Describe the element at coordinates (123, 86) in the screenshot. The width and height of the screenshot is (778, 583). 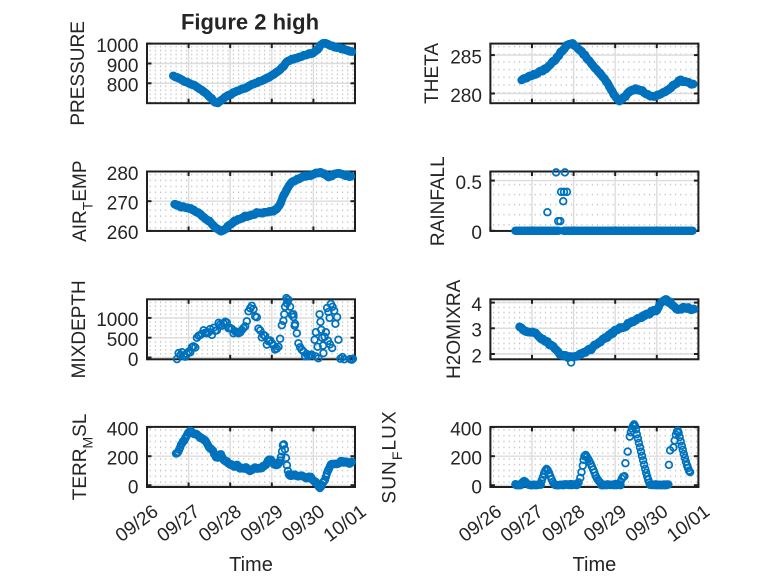
I see `svg-text: 800` at that location.